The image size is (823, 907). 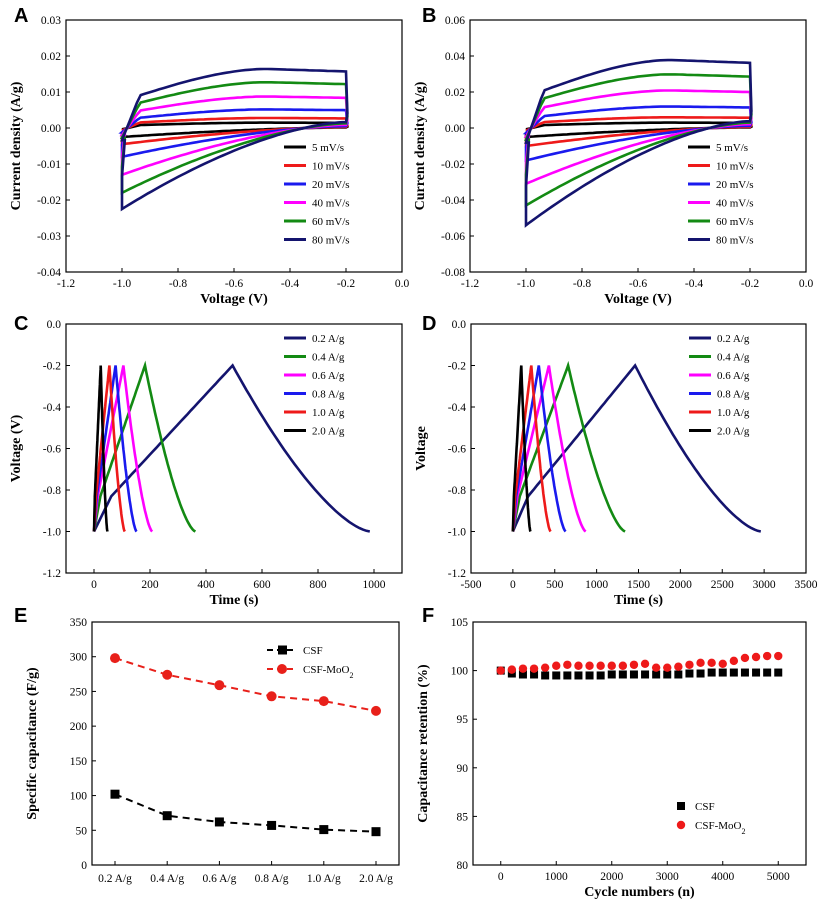 What do you see at coordinates (463, 720) in the screenshot?
I see `y-tick-label: 95` at bounding box center [463, 720].